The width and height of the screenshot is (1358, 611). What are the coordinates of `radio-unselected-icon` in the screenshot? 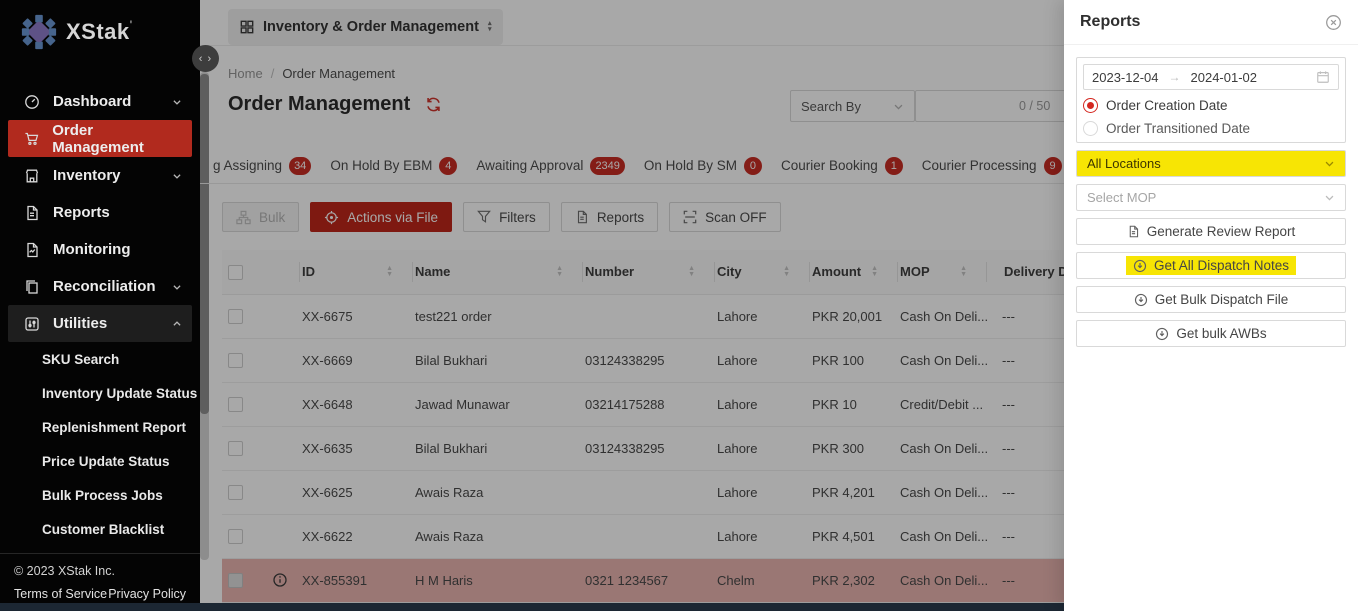 It's located at (1090, 128).